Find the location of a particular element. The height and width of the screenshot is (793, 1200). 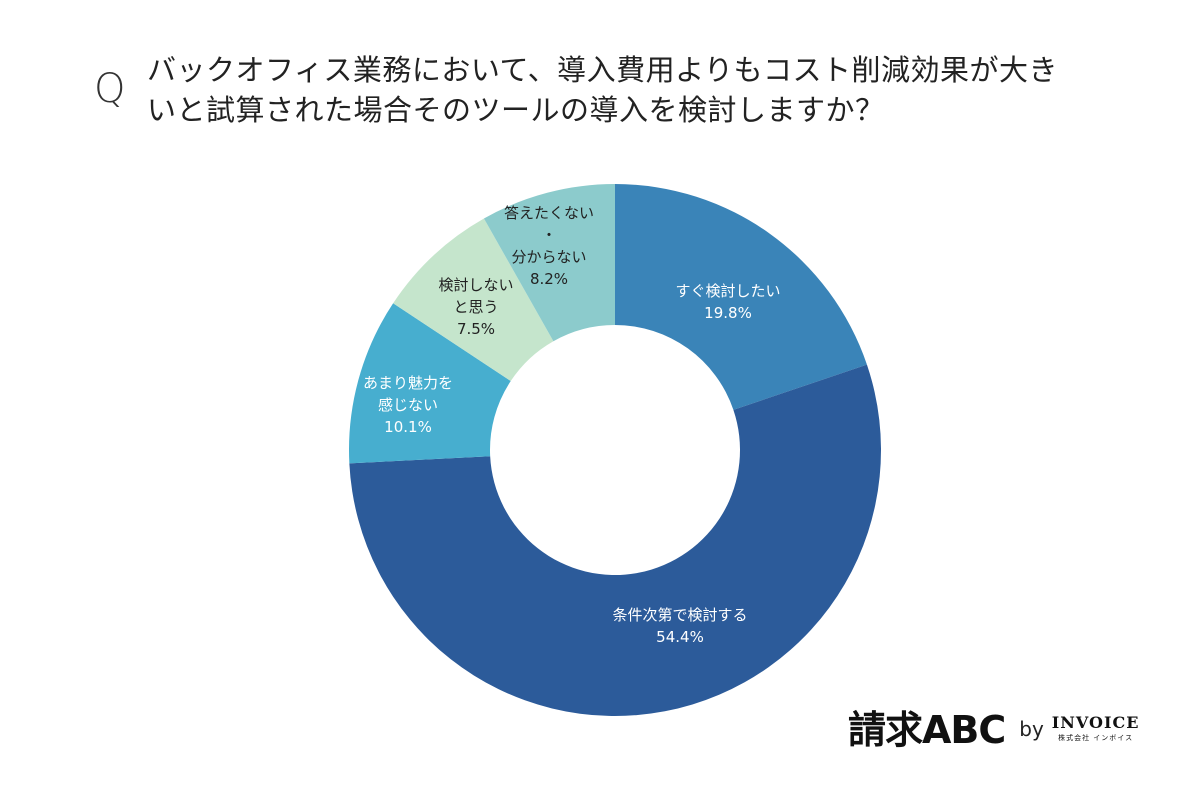

slice-value-label: 19.8% is located at coordinates (728, 313).